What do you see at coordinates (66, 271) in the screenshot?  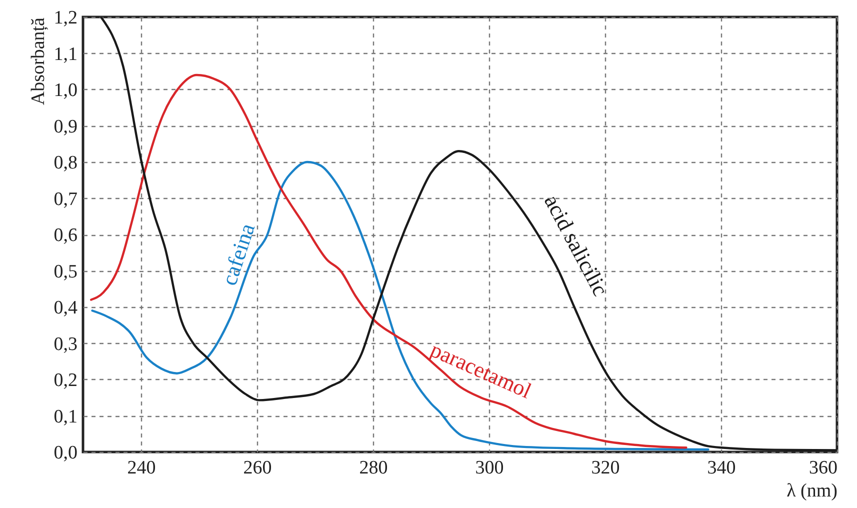 I see `y-tick-label: 0,5` at bounding box center [66, 271].